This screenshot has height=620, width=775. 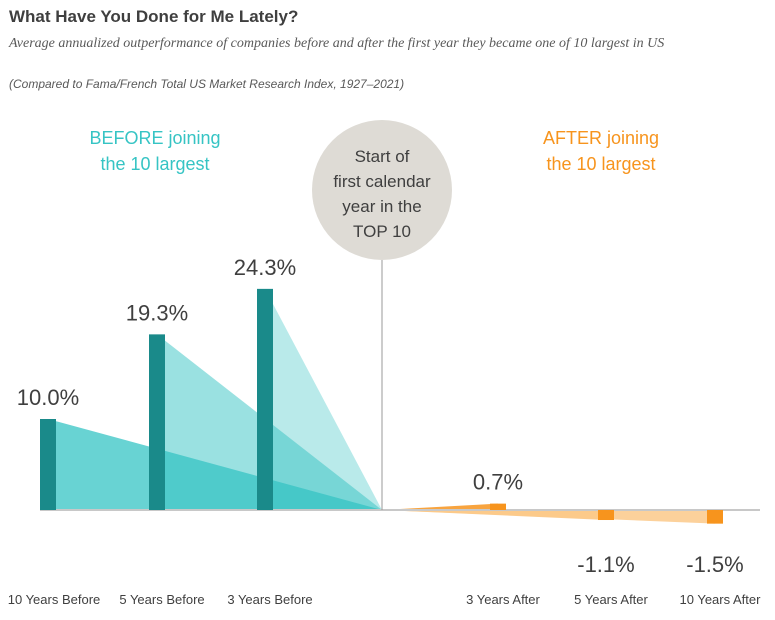 What do you see at coordinates (498, 506) in the screenshot?
I see `bar-3-years-after` at bounding box center [498, 506].